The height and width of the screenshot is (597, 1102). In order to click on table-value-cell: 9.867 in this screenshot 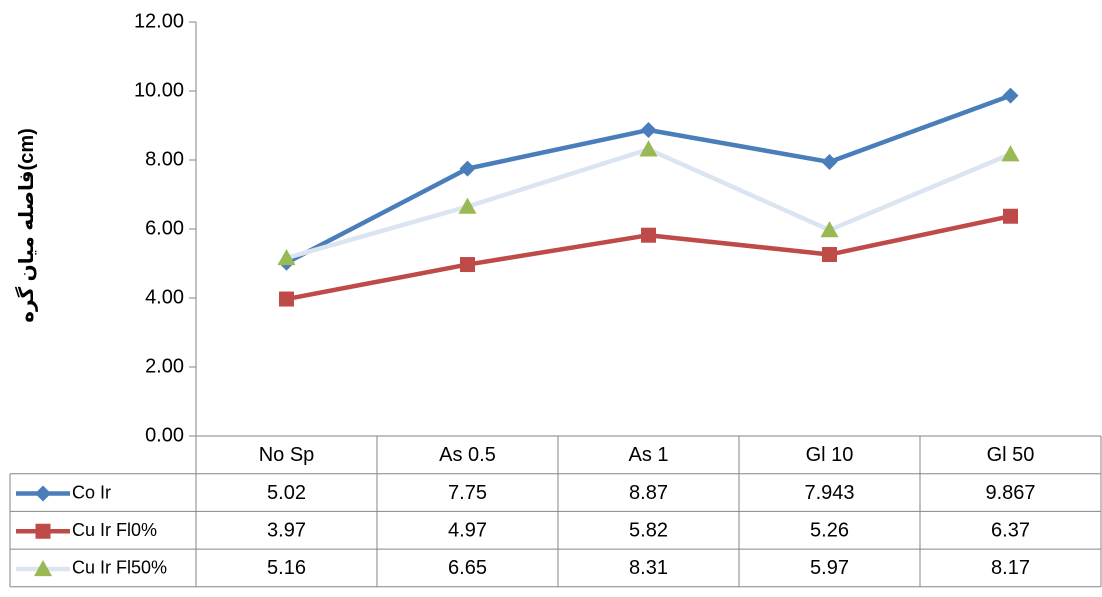, I will do `click(1010, 493)`.